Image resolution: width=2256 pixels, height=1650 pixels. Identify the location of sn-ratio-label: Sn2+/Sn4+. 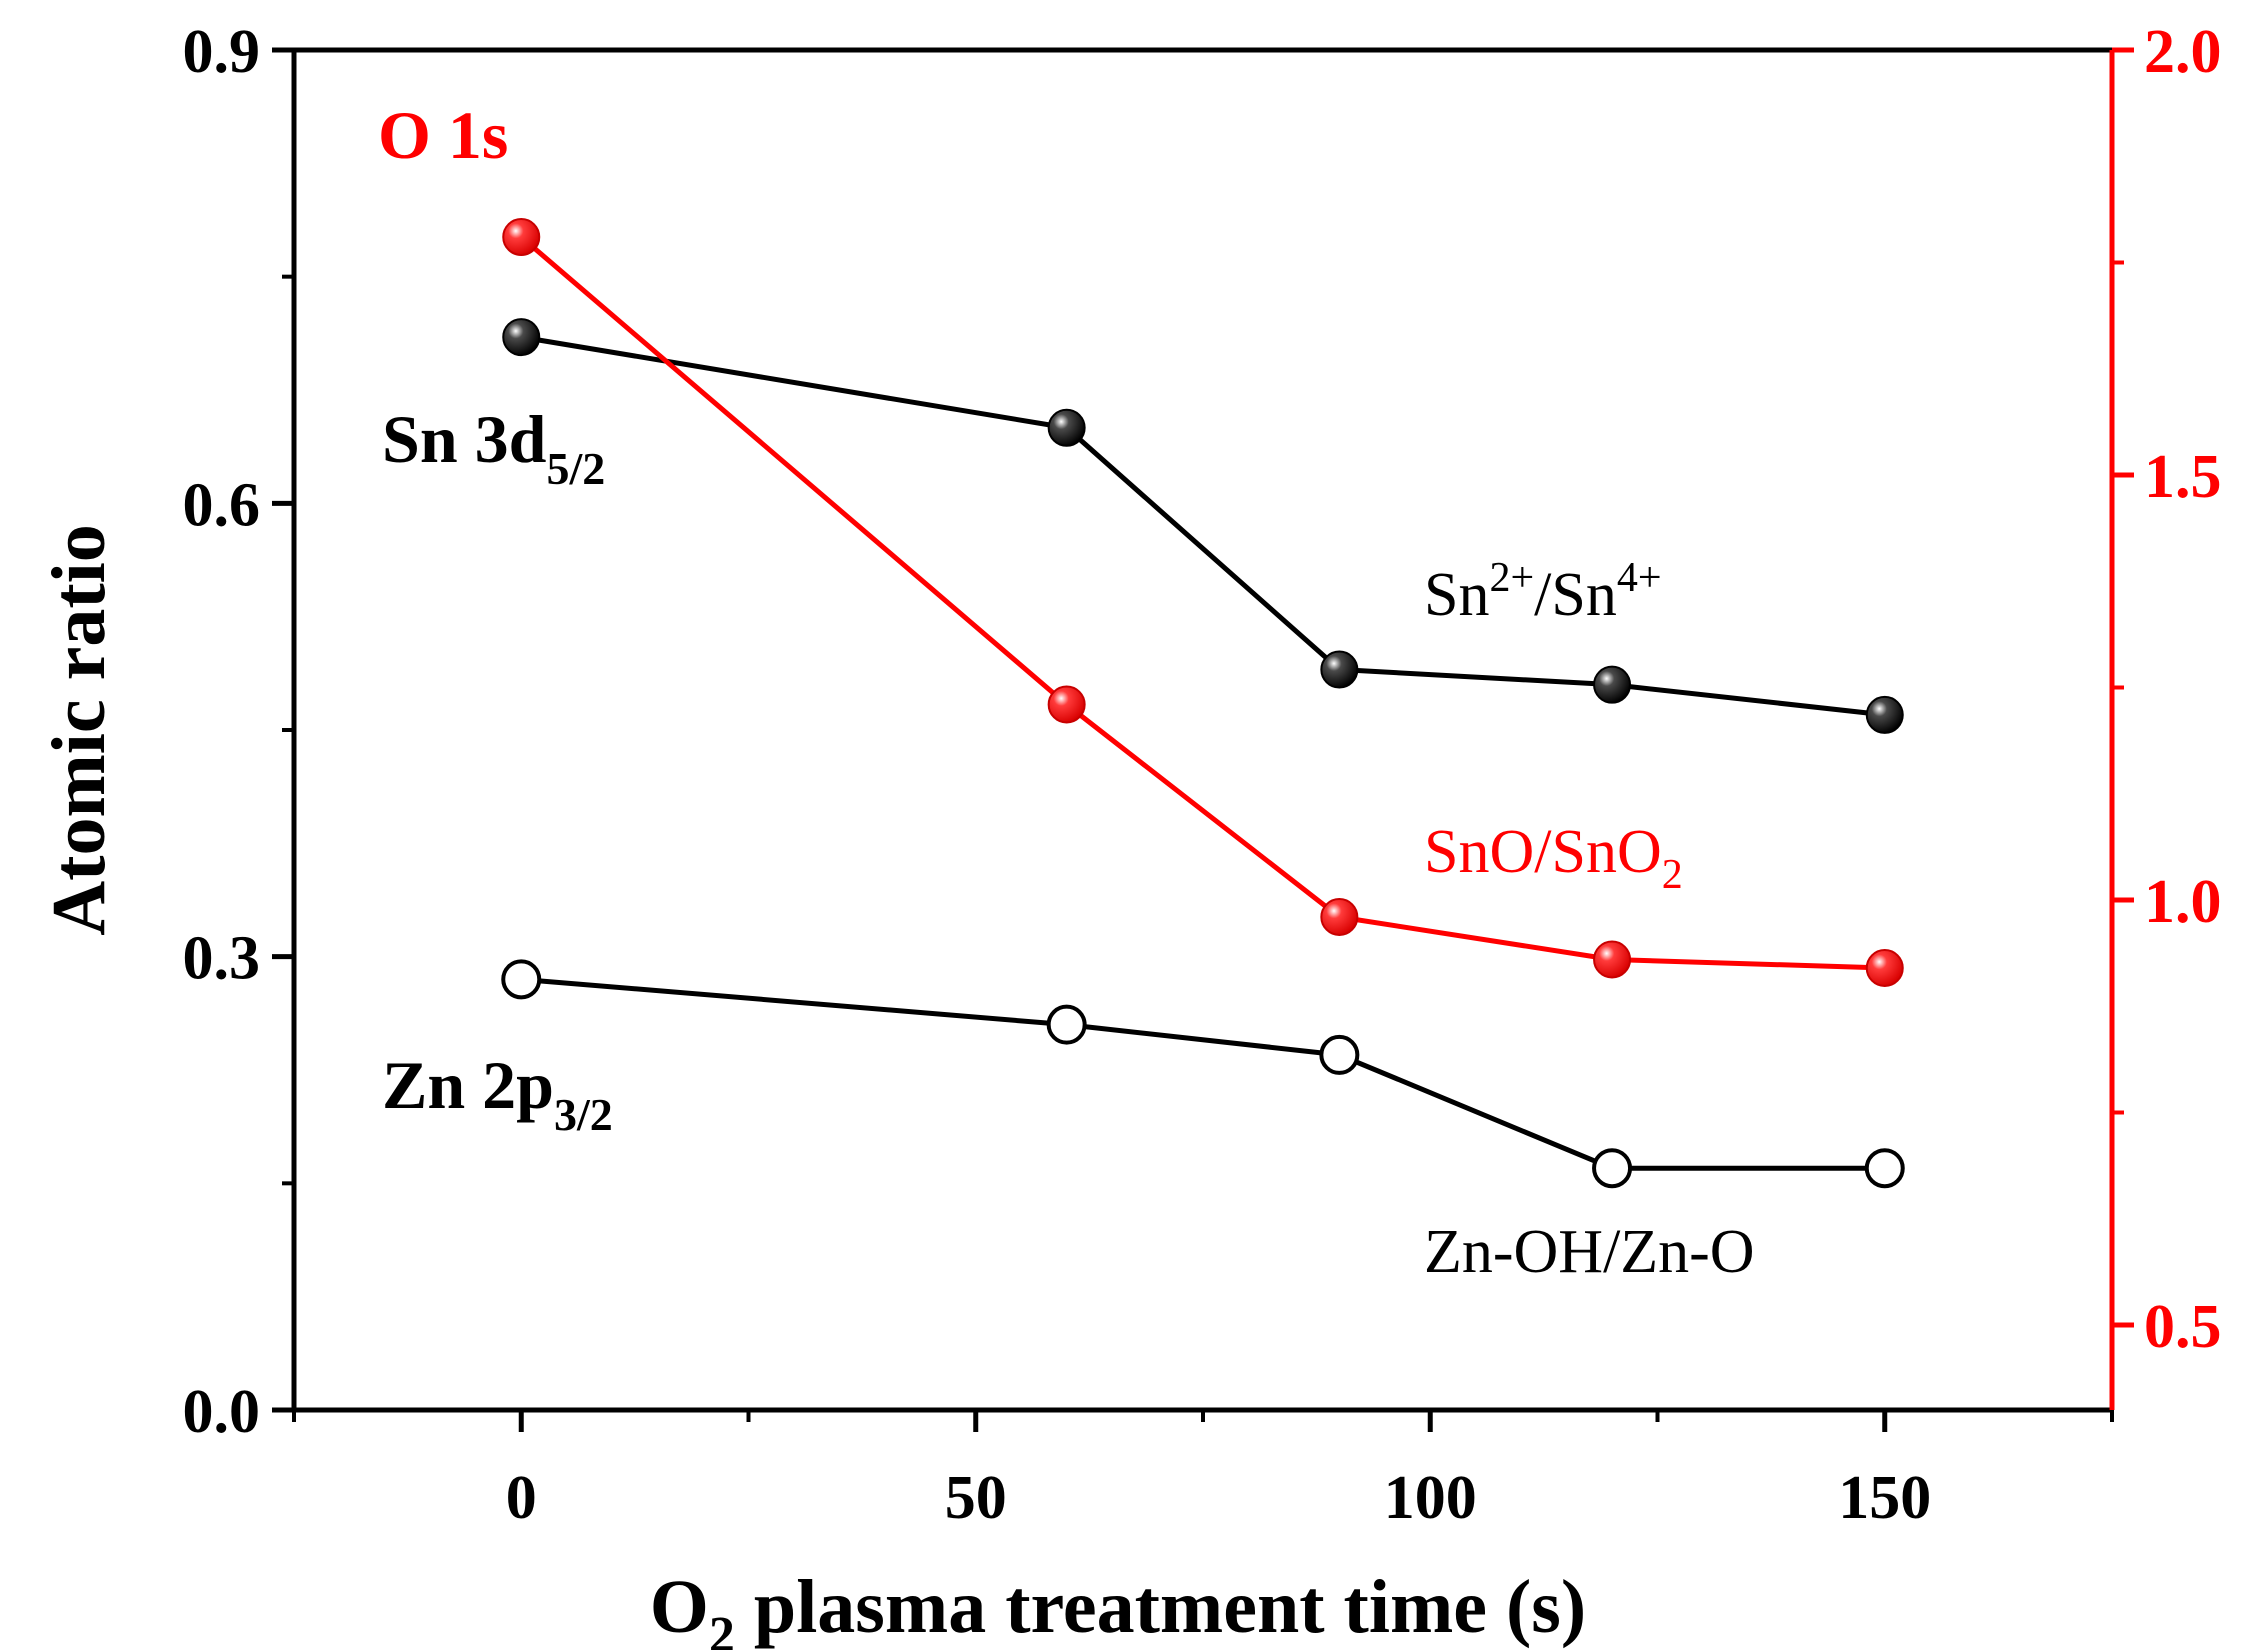
(1543, 592).